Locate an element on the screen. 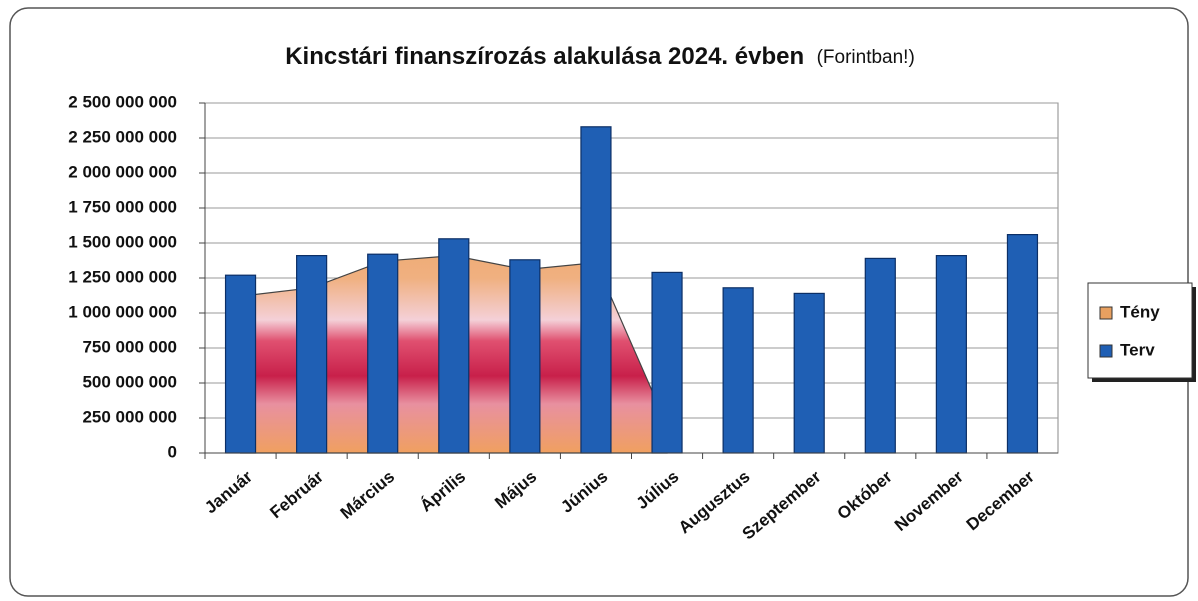 This screenshot has width=1198, height=601. legend: Tény Terv is located at coordinates (1141, 332).